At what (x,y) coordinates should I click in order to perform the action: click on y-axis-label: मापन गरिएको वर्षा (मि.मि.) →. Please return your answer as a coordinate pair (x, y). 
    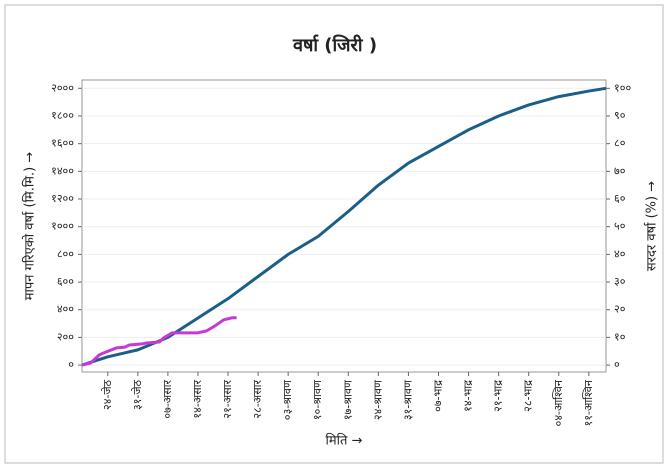
    Looking at the image, I should click on (30, 226).